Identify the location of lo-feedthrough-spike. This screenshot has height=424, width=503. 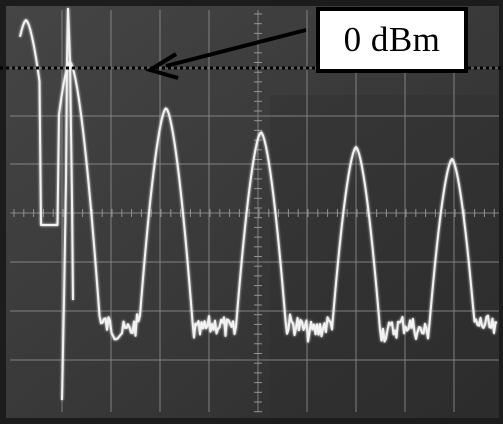
(67, 204).